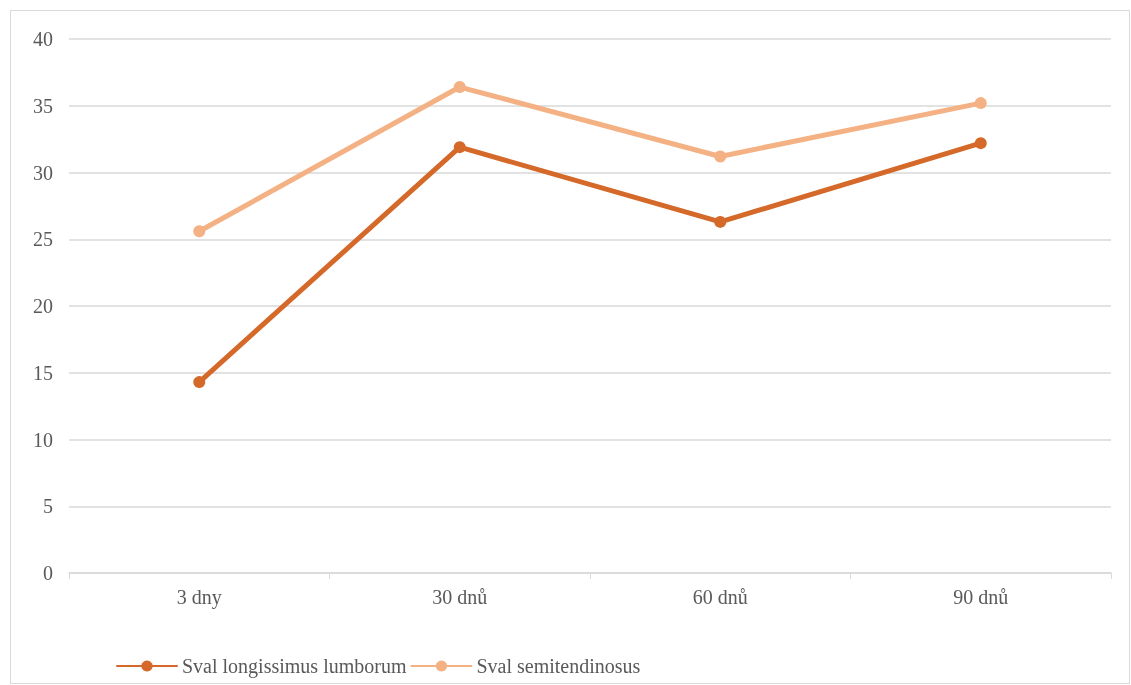  I want to click on y-tick-label: 20, so click(43, 306).